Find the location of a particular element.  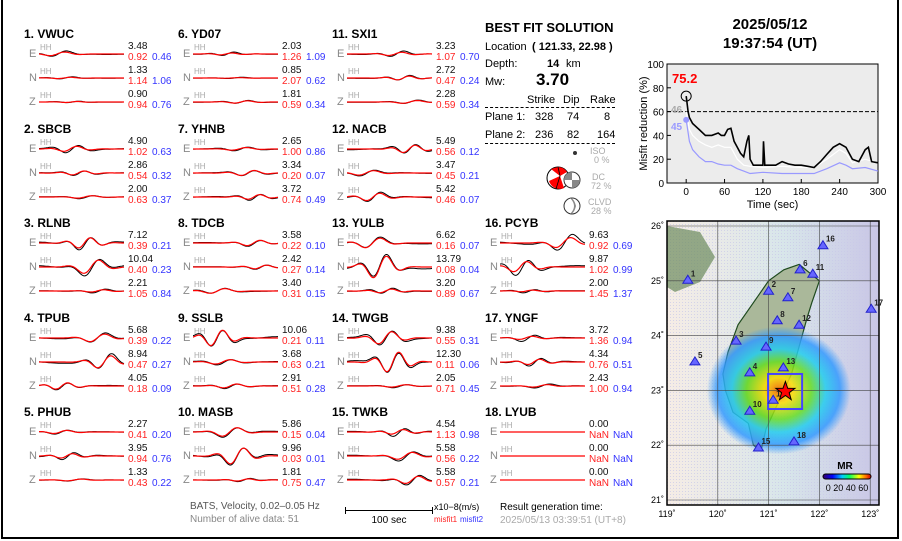

table-divider is located at coordinates (550, 107).